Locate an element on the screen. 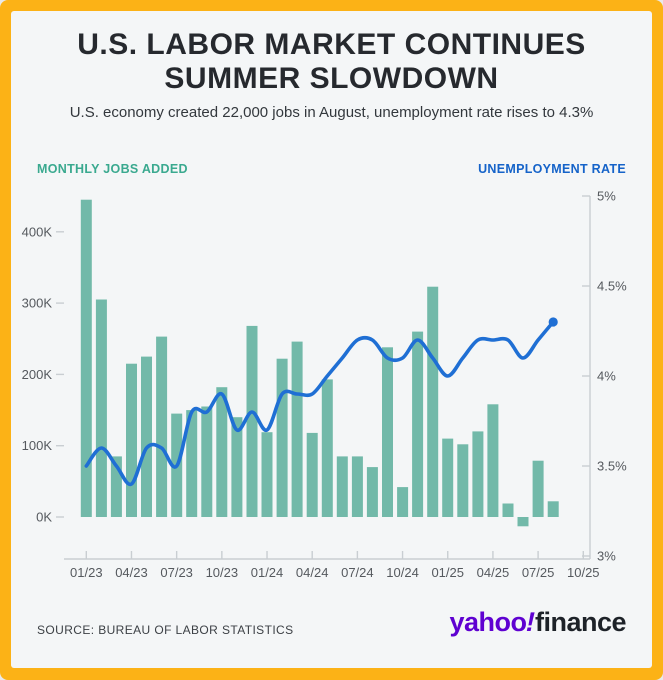  logo-finance-text: finance is located at coordinates (580, 622).